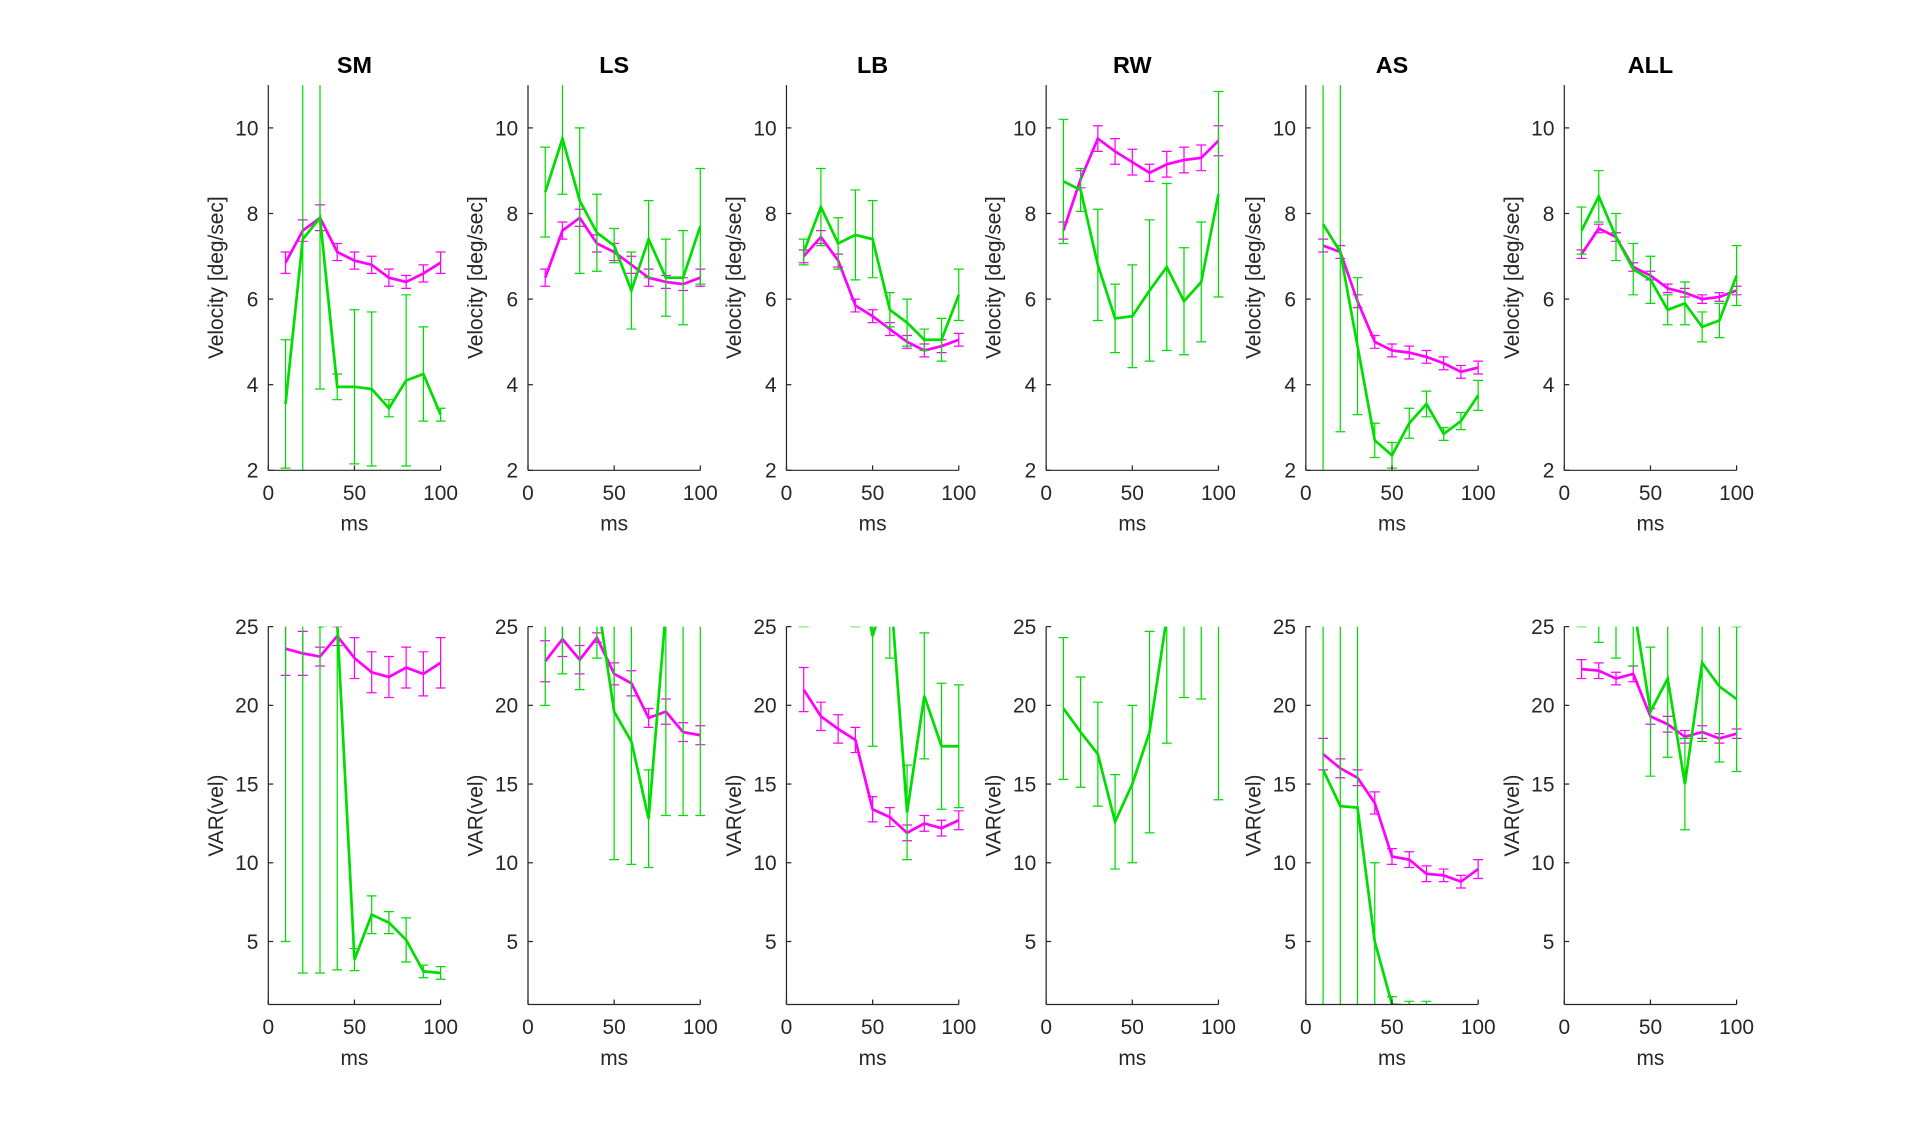  Describe the element at coordinates (1024, 706) in the screenshot. I see `y-tick-label: 20` at that location.